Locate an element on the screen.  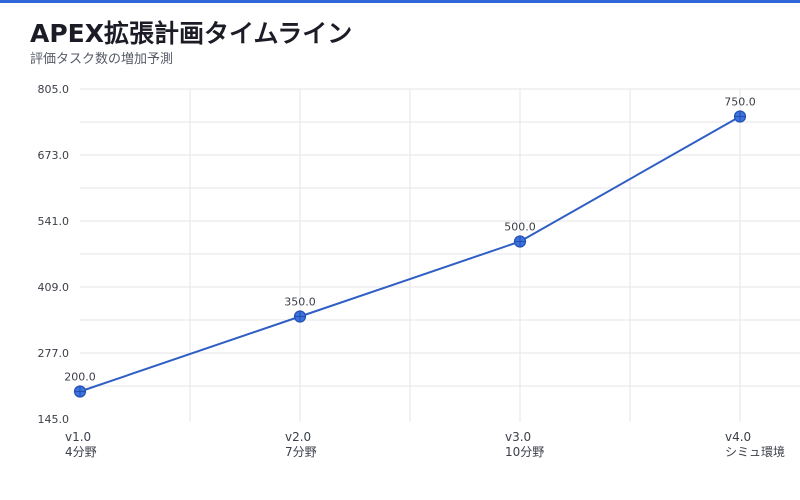
y-tick-label: 277.0 is located at coordinates (54, 353).